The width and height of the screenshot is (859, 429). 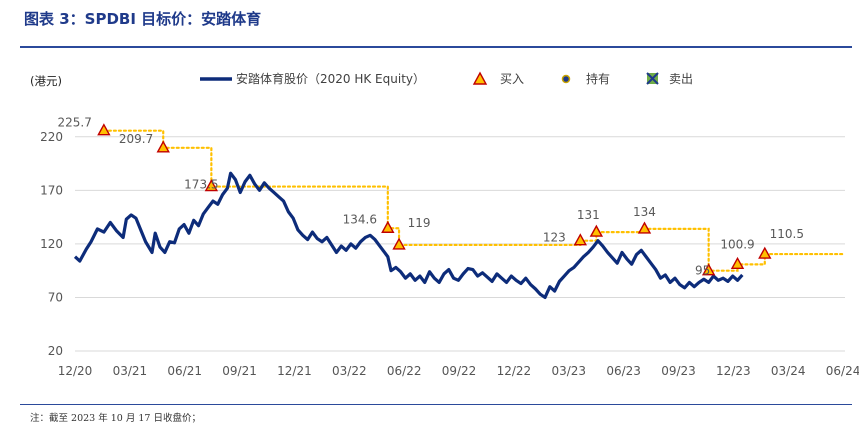 I want to click on top-divider, so click(x=436, y=47).